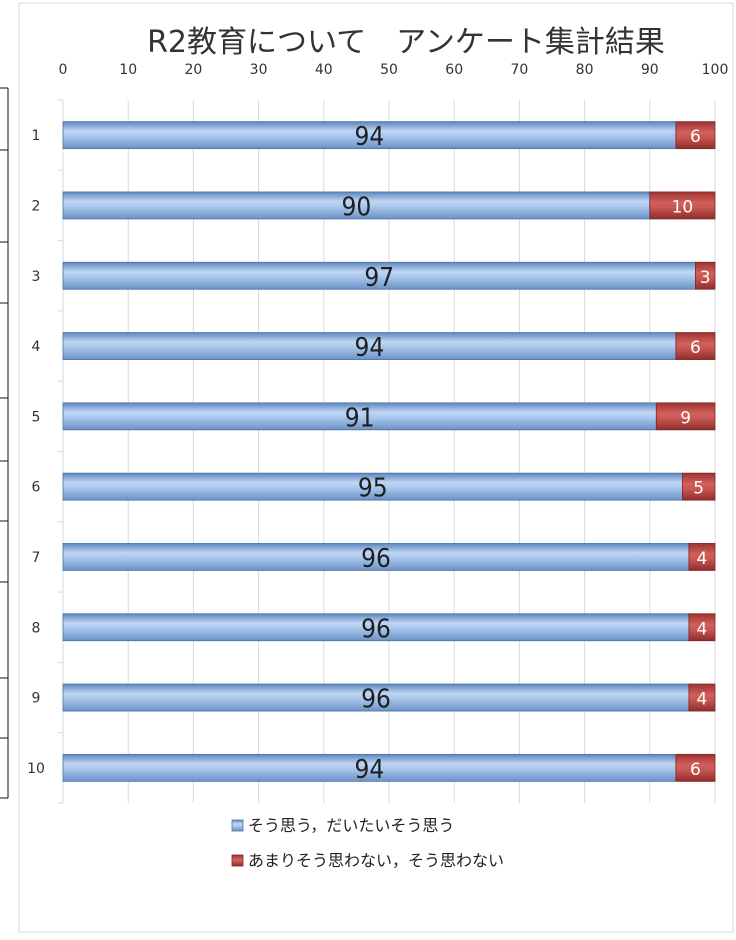  I want to click on category-label-4: 4, so click(36, 347).